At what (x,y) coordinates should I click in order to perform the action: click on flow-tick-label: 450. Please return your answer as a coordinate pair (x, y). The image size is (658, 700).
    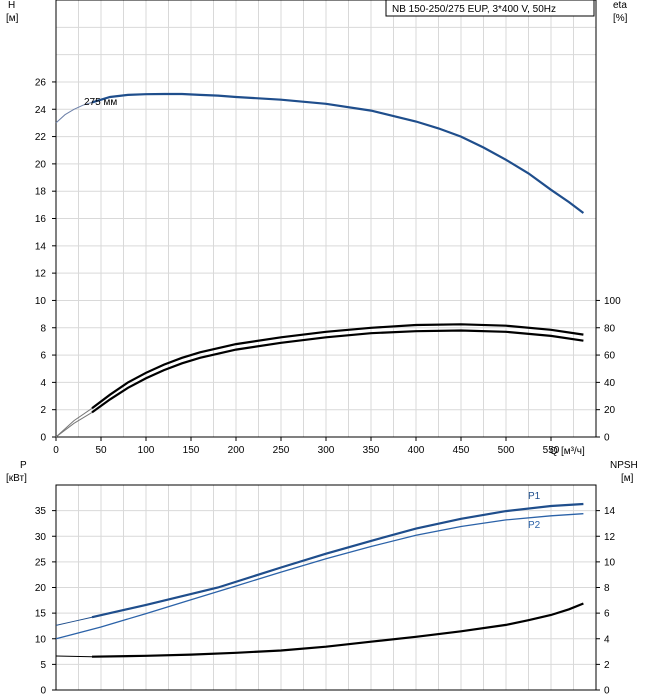
    Looking at the image, I should click on (461, 450).